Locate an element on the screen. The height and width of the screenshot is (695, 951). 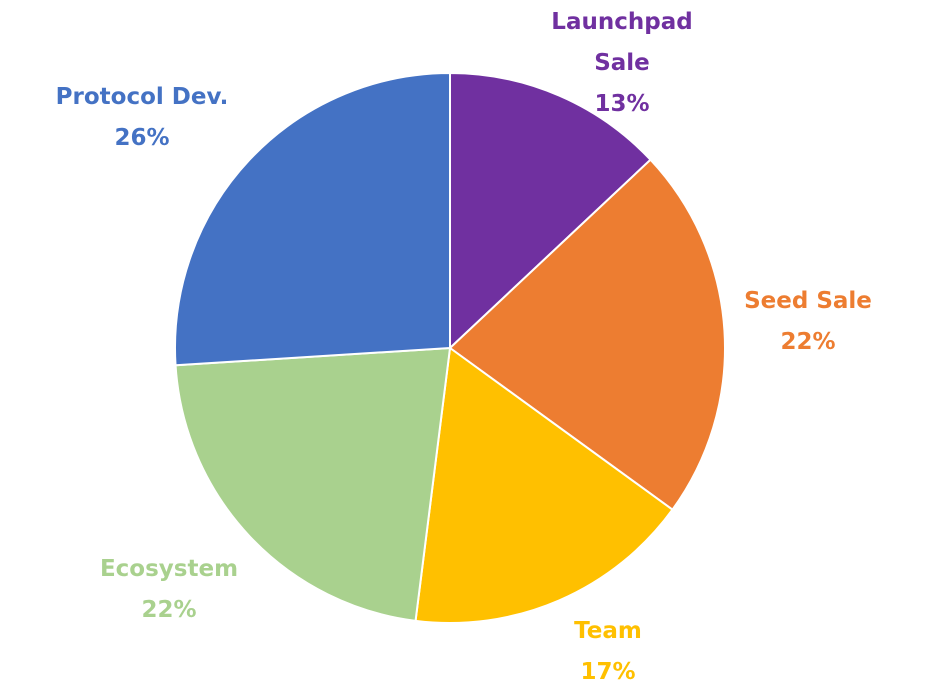
slice-label: Launchpad Sale 13% is located at coordinates (622, 63).